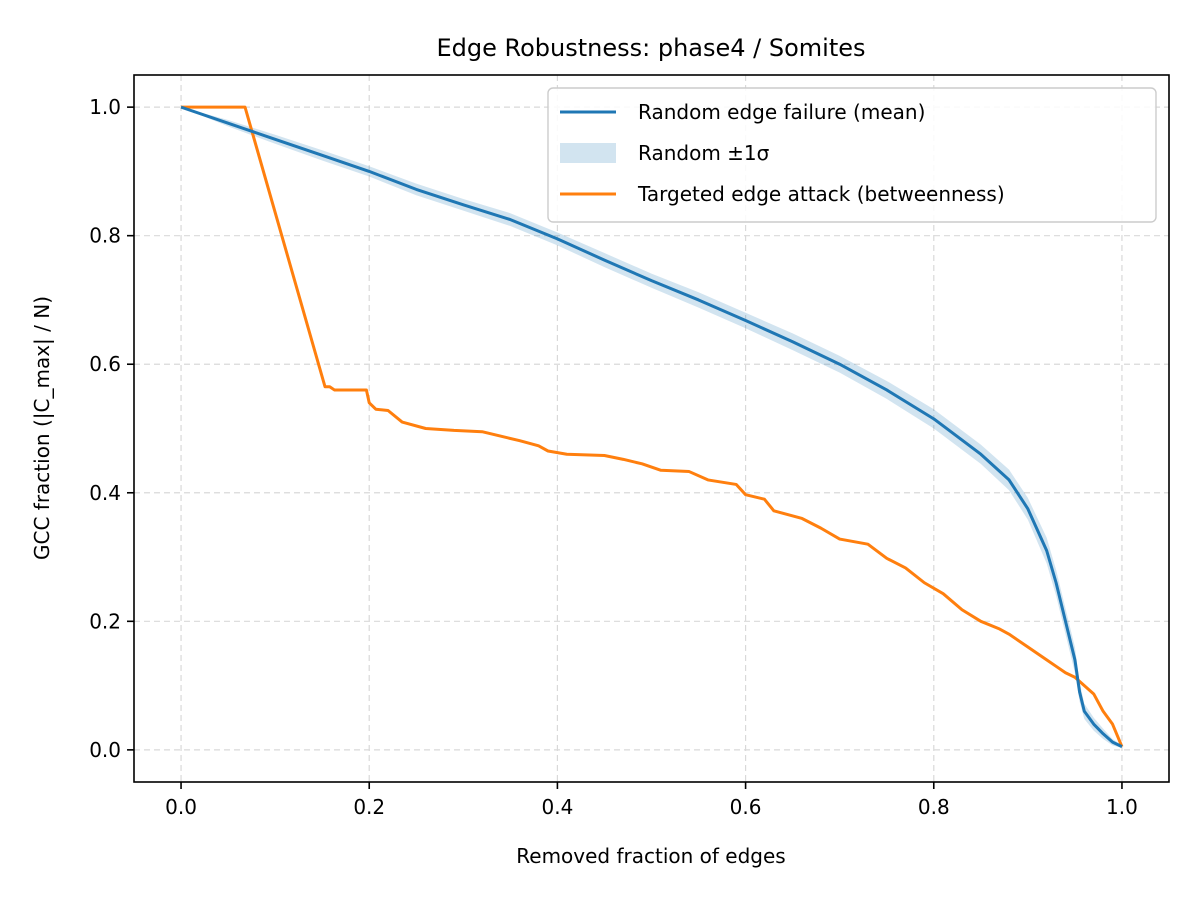 This screenshot has height=900, width=1200. Describe the element at coordinates (588, 153) in the screenshot. I see `legend-band-swatch` at that location.